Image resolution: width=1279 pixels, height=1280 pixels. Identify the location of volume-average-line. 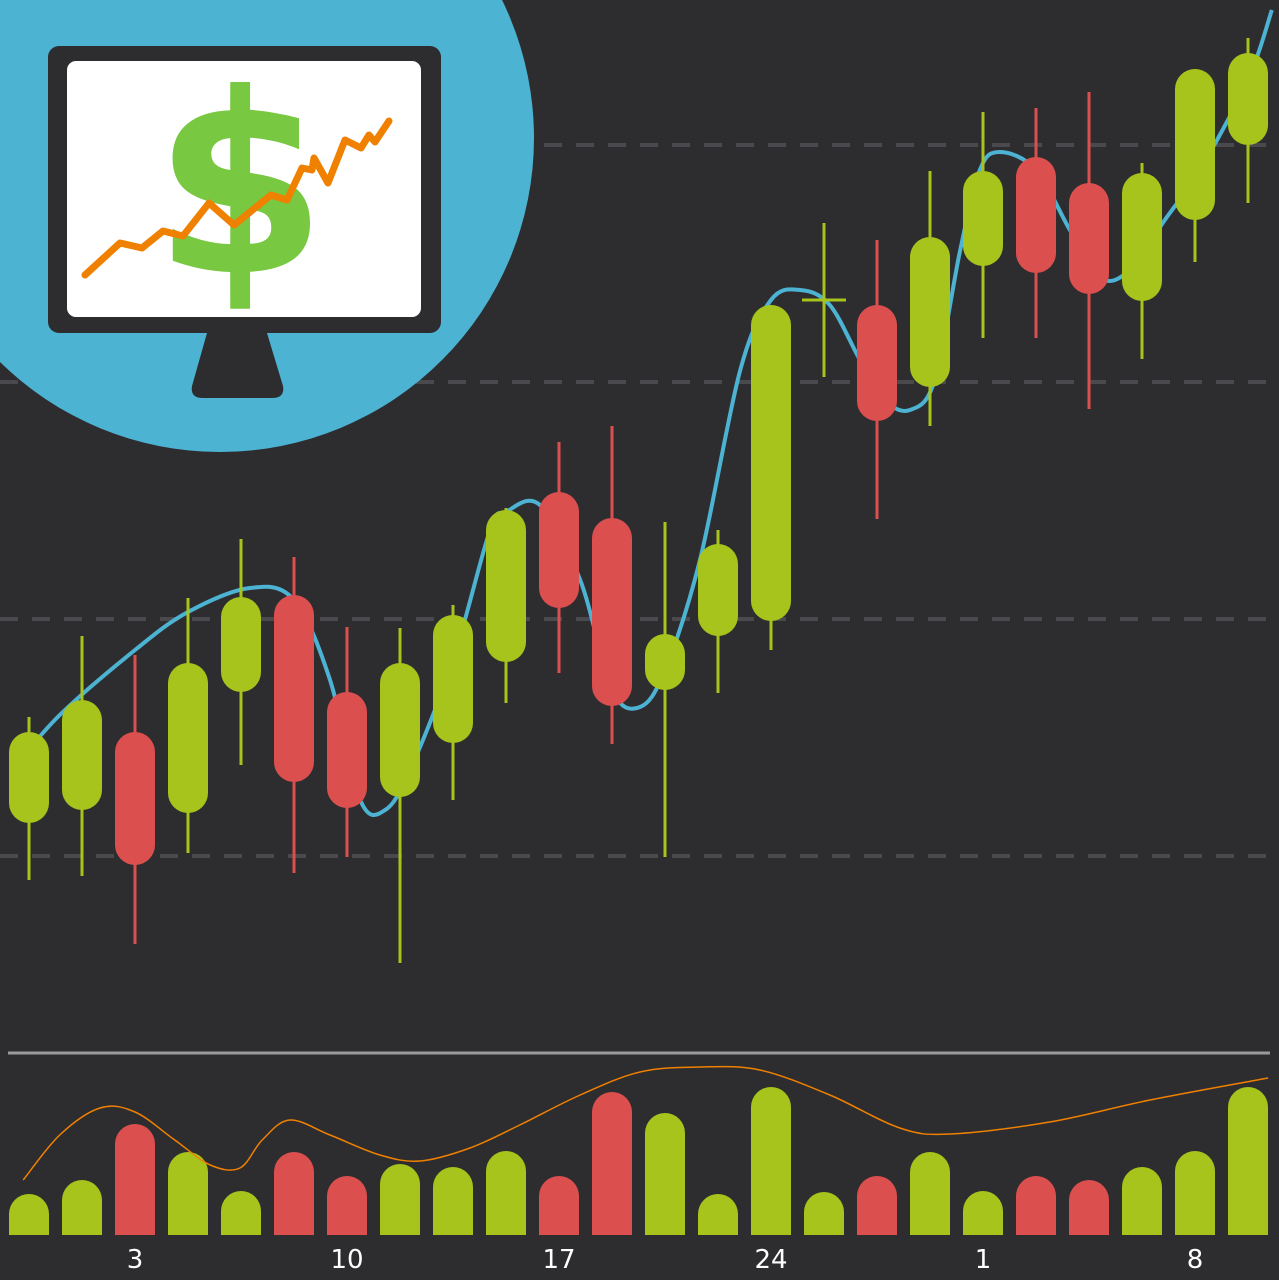
(645, 1123).